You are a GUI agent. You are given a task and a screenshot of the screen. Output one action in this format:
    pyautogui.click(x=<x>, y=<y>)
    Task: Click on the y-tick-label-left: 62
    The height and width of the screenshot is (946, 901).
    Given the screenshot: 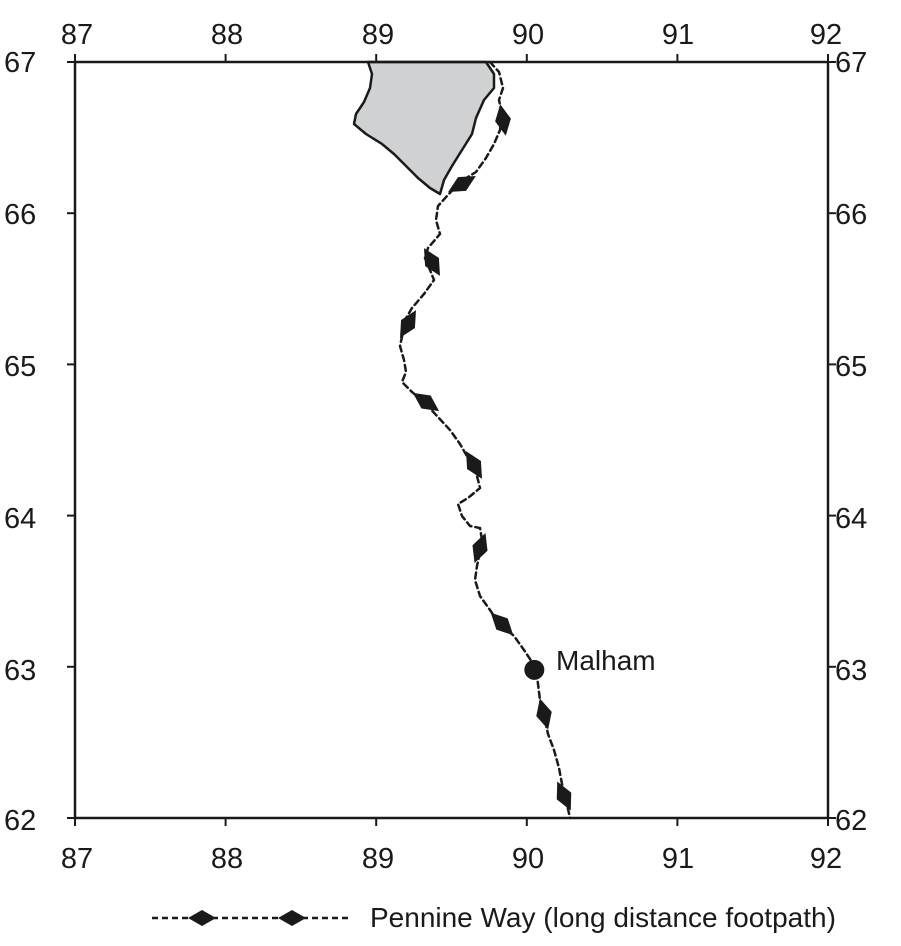 What is the action you would take?
    pyautogui.click(x=20, y=821)
    